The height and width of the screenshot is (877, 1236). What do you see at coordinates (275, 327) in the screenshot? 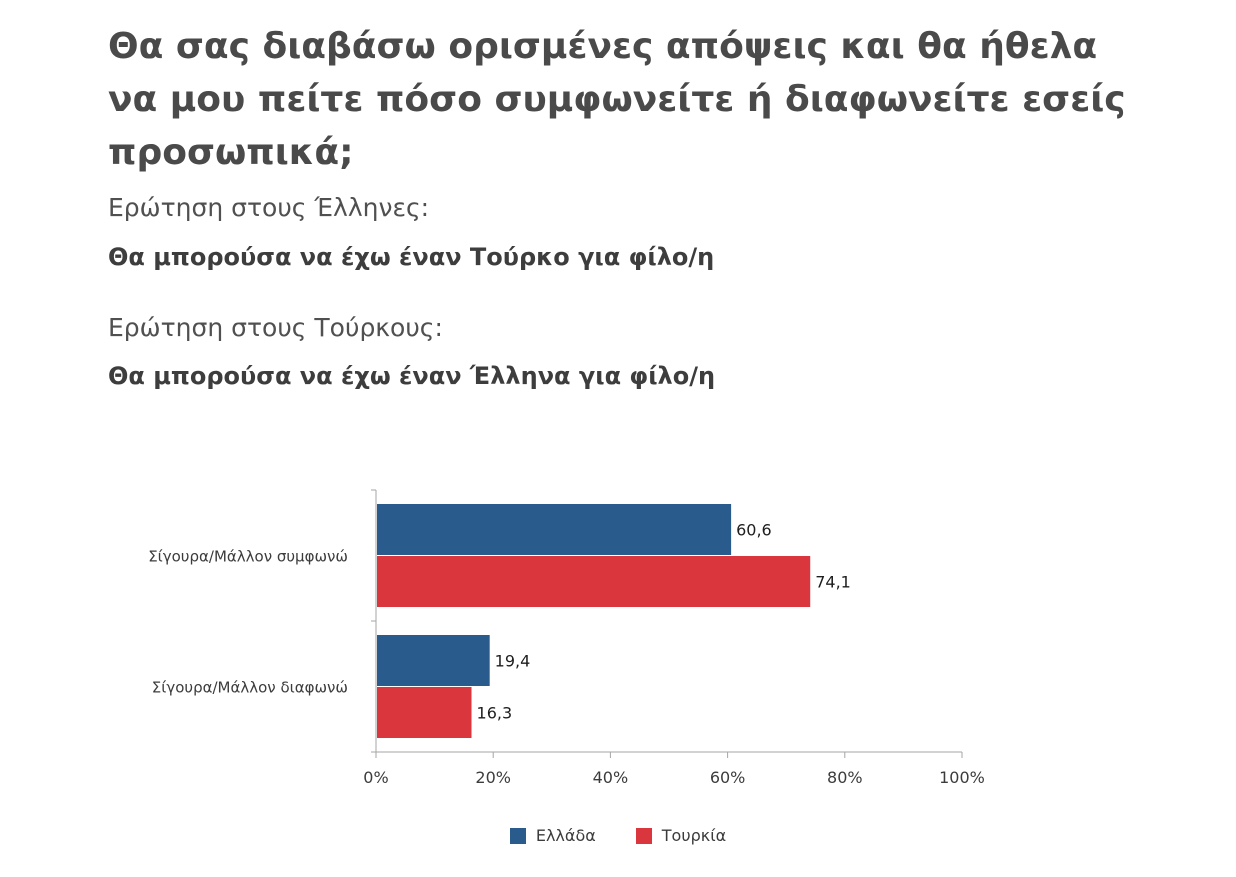
I see `question-turks-label: Ερώτηση στους Τούρκους:` at bounding box center [275, 327].